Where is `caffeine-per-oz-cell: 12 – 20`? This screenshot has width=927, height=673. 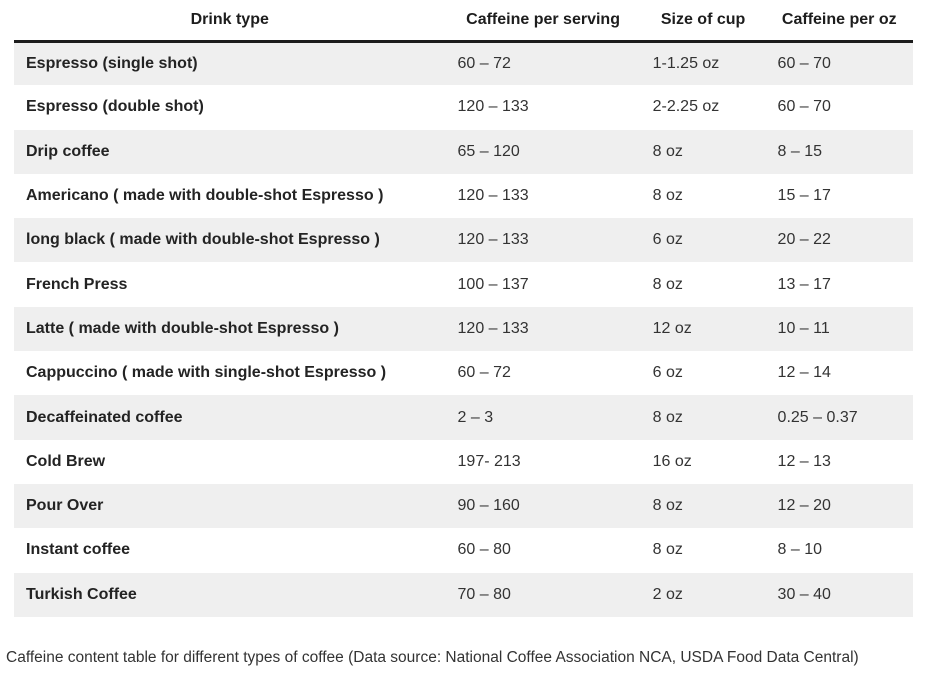 caffeine-per-oz-cell: 12 – 20 is located at coordinates (804, 506).